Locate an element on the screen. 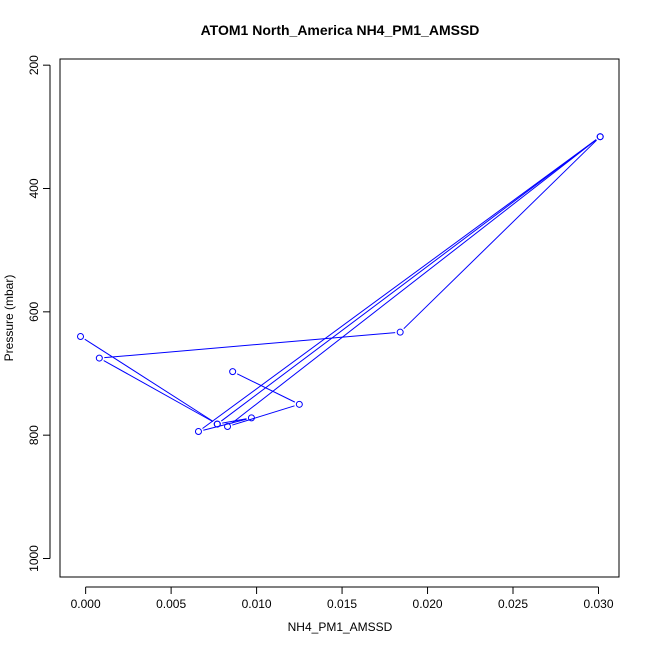 The width and height of the screenshot is (650, 650). x-tick-label: 0.025 is located at coordinates (513, 604).